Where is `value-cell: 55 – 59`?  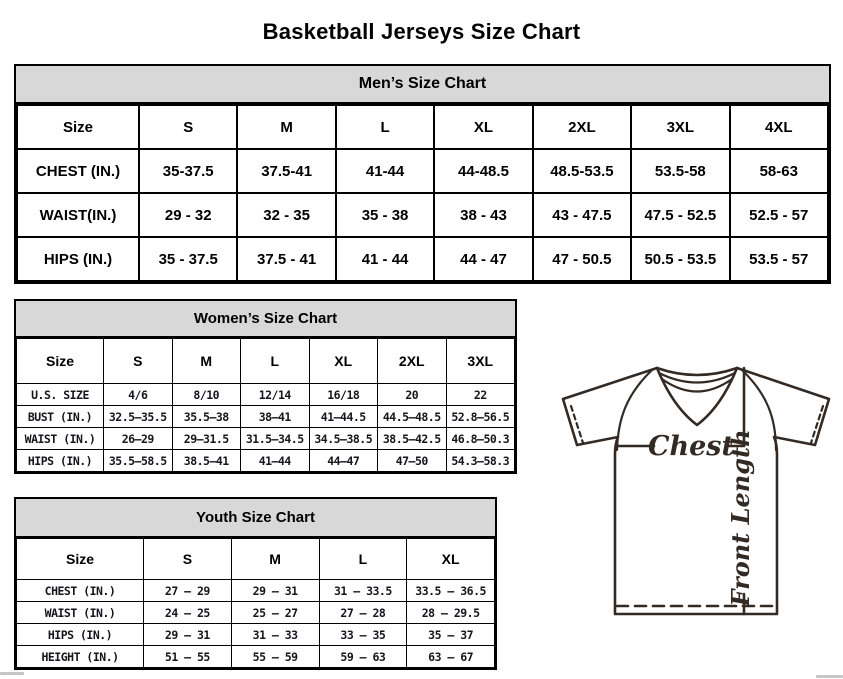 value-cell: 55 – 59 is located at coordinates (275, 656).